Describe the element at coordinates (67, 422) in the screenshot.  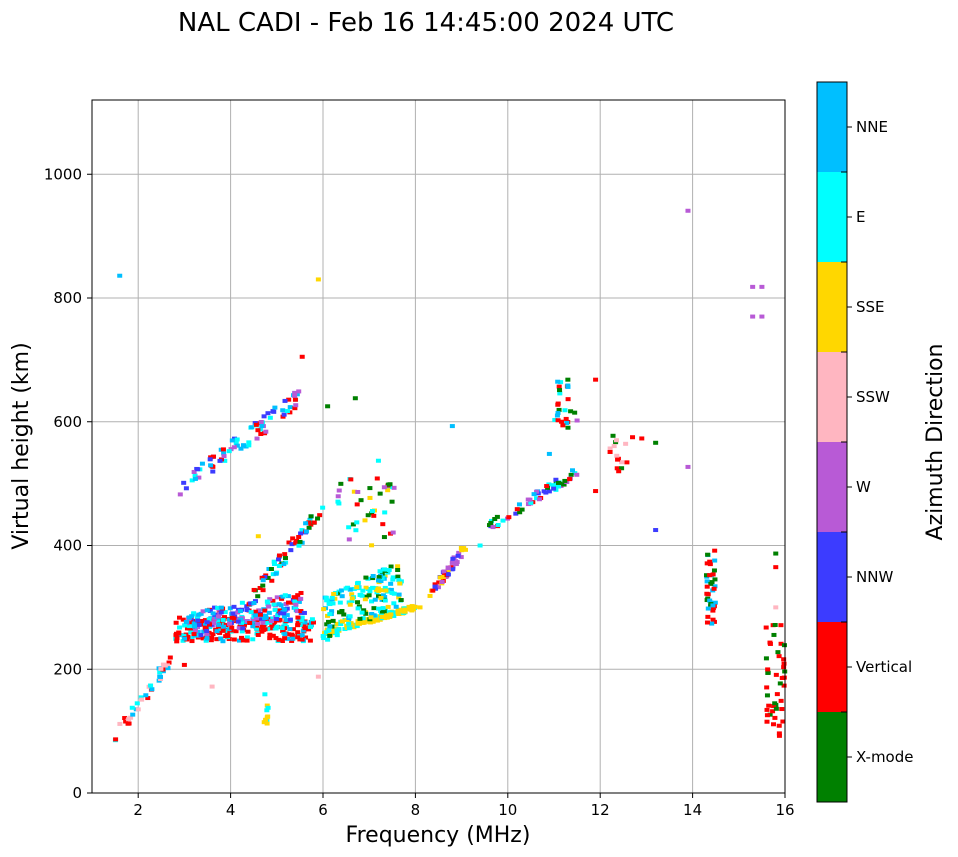
I see `y-tick-label: 600` at that location.